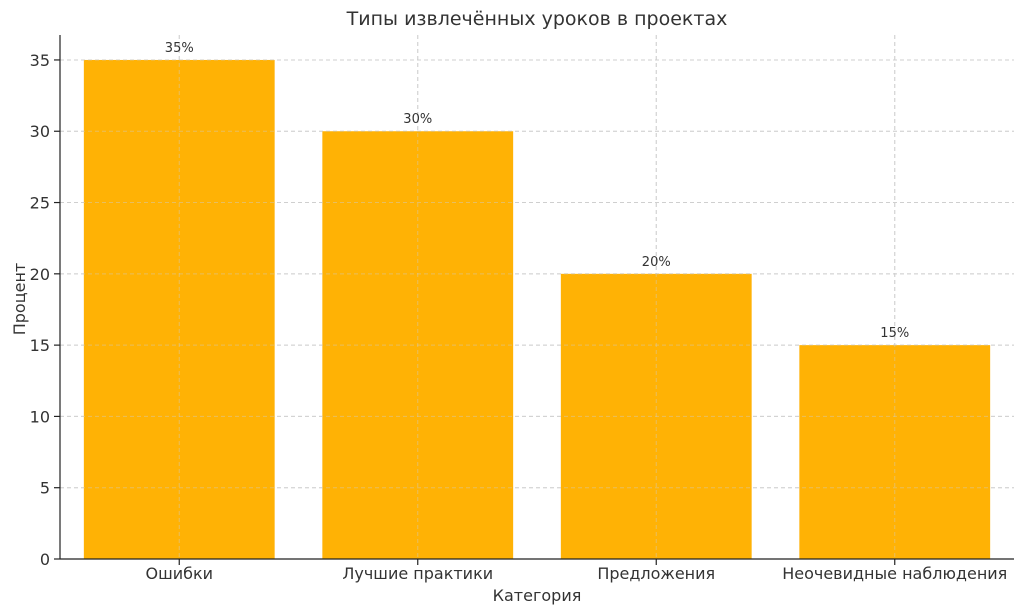 The height and width of the screenshot is (615, 1024). I want to click on data-label: 35%, so click(179, 48).